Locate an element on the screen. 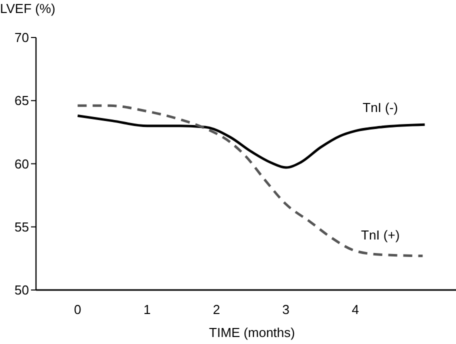 Image resolution: width=456 pixels, height=344 pixels. x-tick-label: 3 is located at coordinates (286, 309).